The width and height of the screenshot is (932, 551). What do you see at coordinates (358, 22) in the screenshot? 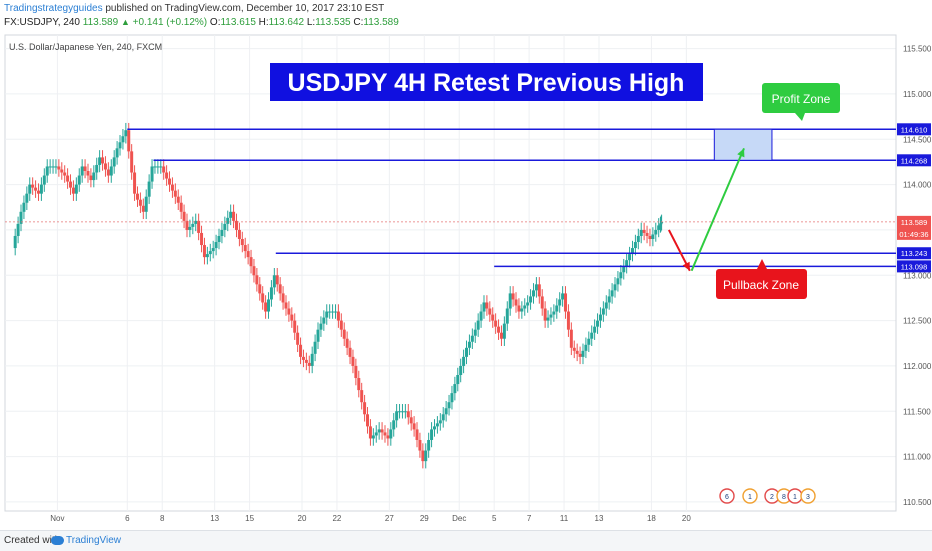
I see `close-label: C:` at bounding box center [358, 22].